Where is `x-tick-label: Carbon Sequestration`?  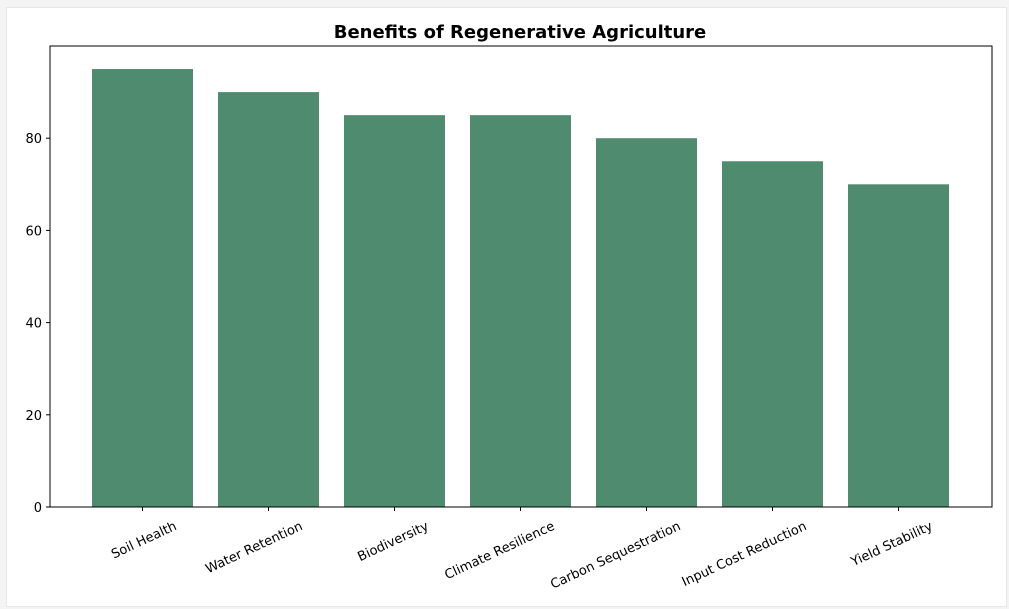 x-tick-label: Carbon Sequestration is located at coordinates (615, 556).